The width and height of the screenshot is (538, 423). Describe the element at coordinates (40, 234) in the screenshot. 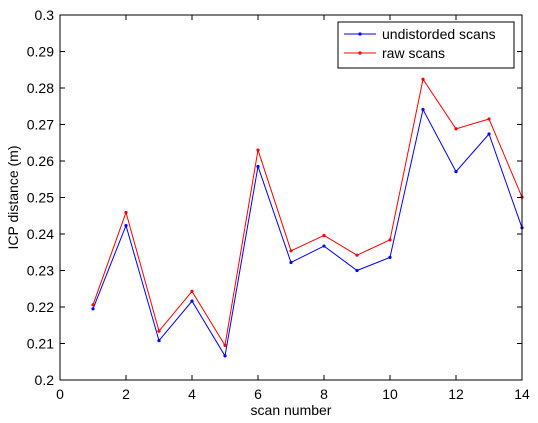

I see `y-tick-label: 0.24` at that location.